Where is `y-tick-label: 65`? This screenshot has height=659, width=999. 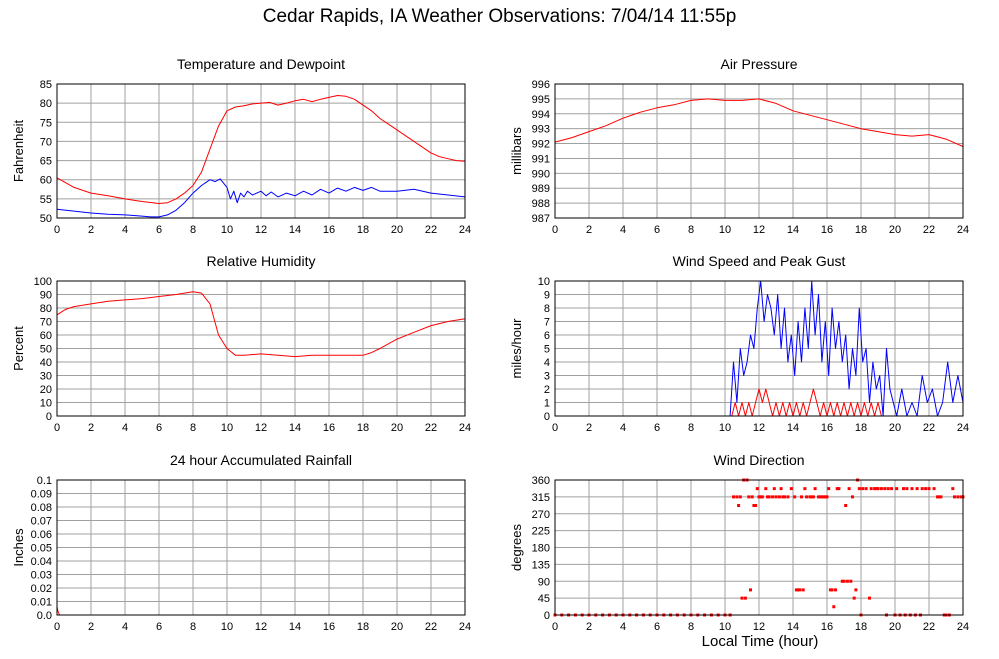
y-tick-label: 65 is located at coordinates (46, 162).